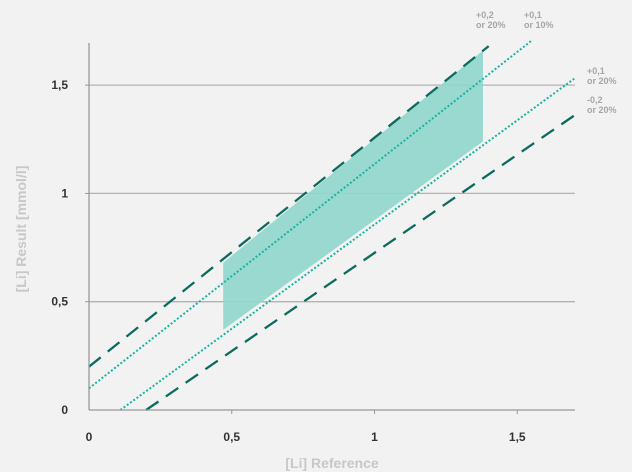  What do you see at coordinates (64, 193) in the screenshot?
I see `y-tick-label: 1` at bounding box center [64, 193].